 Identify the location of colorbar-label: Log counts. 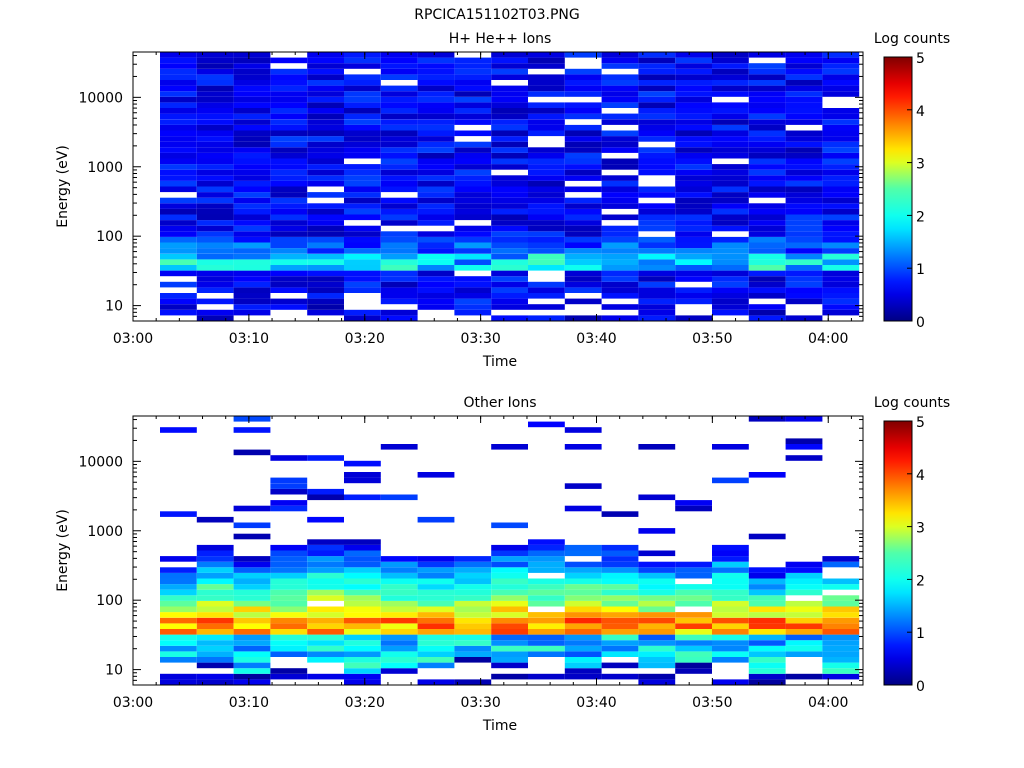
(912, 39).